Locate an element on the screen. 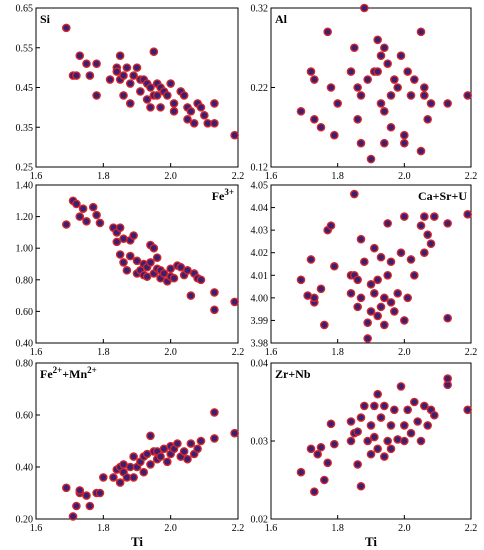  panel-label: Ca+Sr+U is located at coordinates (442, 196).